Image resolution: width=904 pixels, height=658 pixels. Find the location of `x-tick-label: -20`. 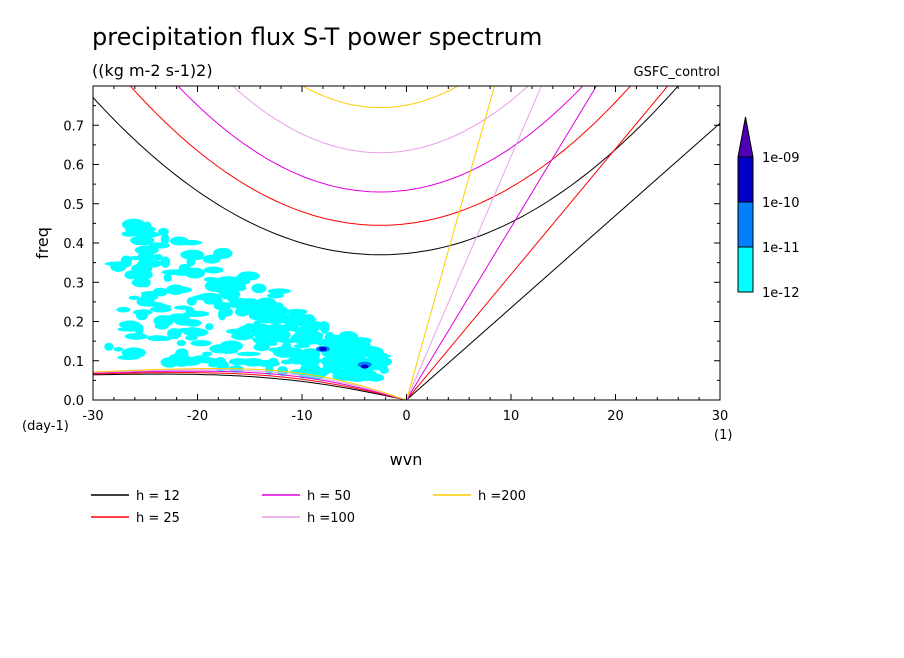

x-tick-label: -20 is located at coordinates (197, 416).